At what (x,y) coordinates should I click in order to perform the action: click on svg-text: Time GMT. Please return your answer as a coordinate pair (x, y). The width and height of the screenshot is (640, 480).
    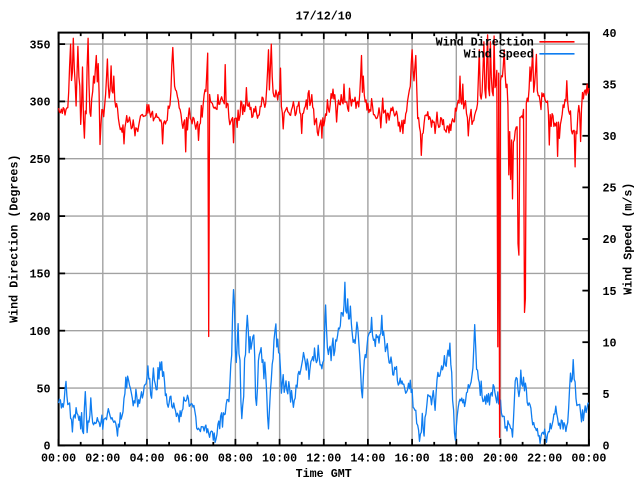
    Looking at the image, I should click on (324, 473).